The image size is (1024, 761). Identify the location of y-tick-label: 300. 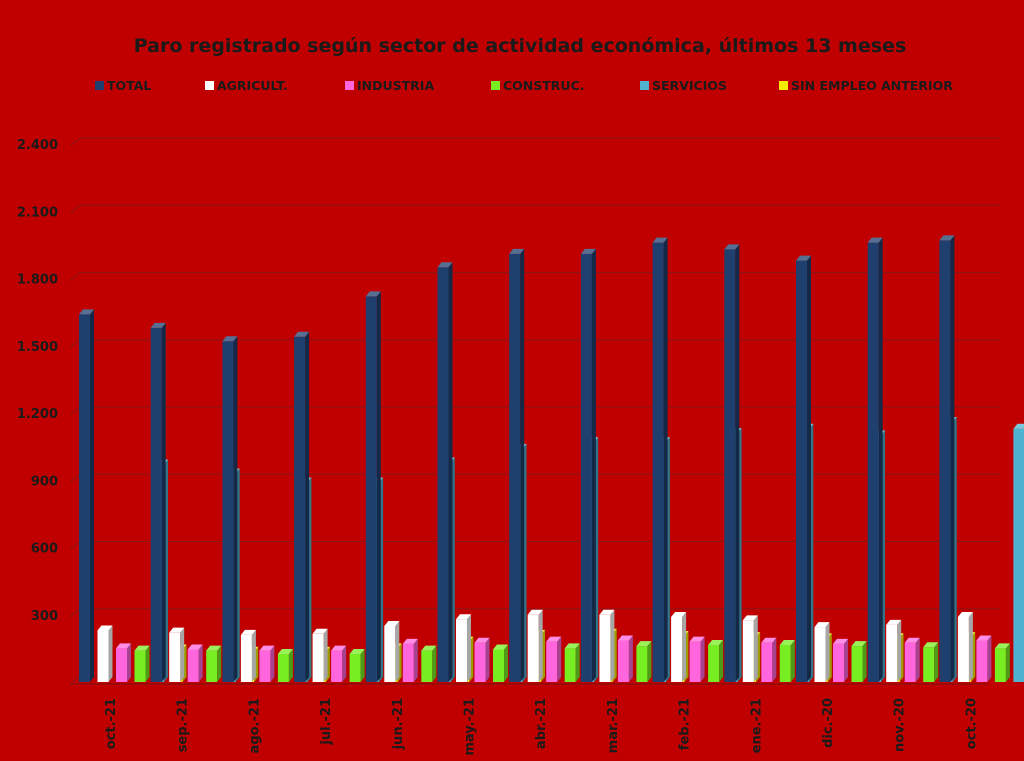
(44, 616).